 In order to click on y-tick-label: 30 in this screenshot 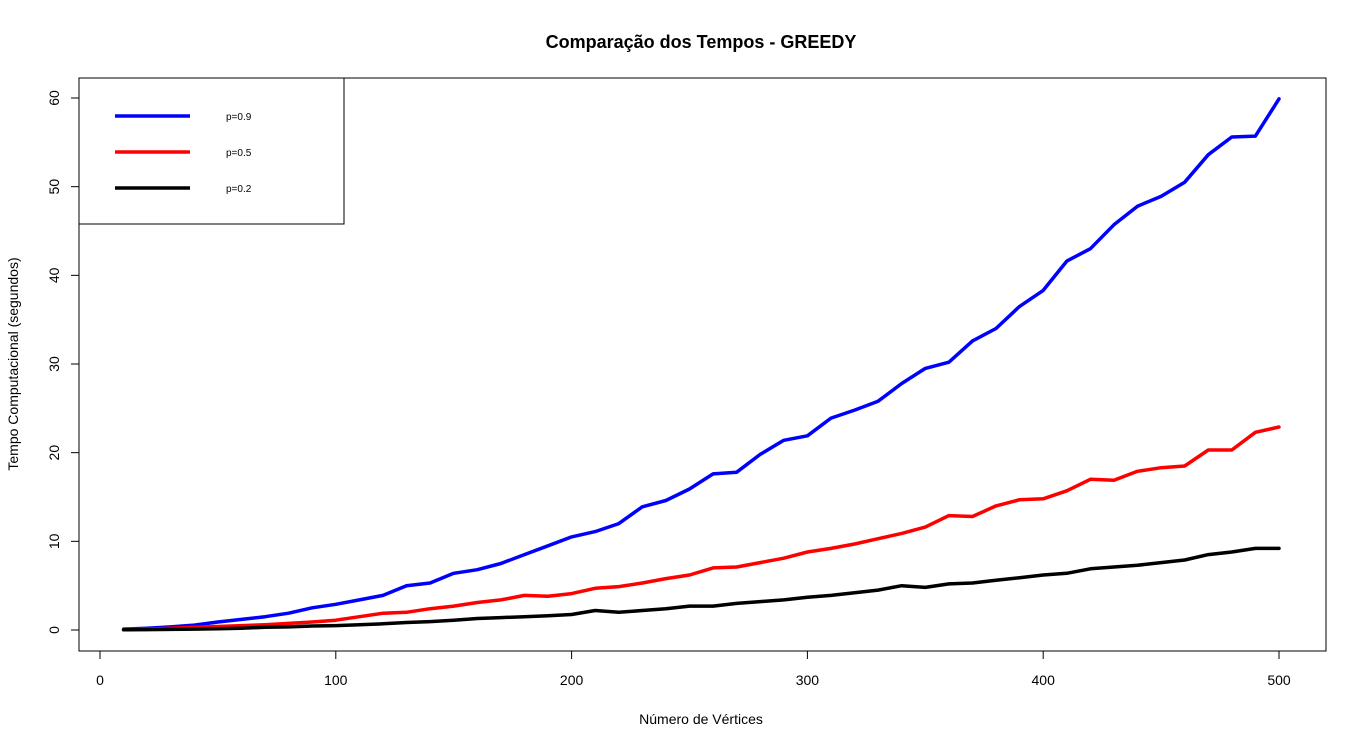, I will do `click(54, 364)`.